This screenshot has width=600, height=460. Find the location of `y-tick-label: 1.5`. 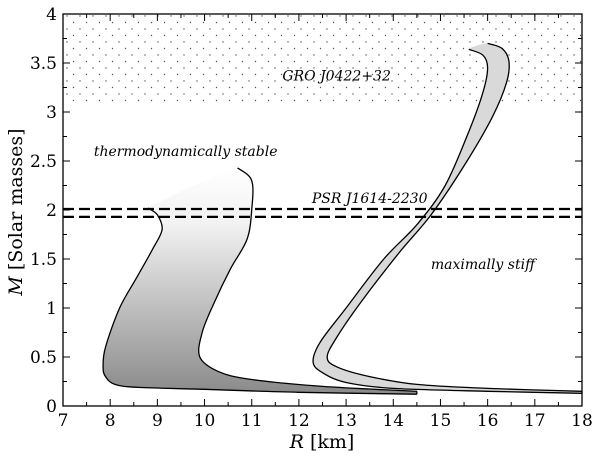

y-tick-label: 1.5 is located at coordinates (43, 260).